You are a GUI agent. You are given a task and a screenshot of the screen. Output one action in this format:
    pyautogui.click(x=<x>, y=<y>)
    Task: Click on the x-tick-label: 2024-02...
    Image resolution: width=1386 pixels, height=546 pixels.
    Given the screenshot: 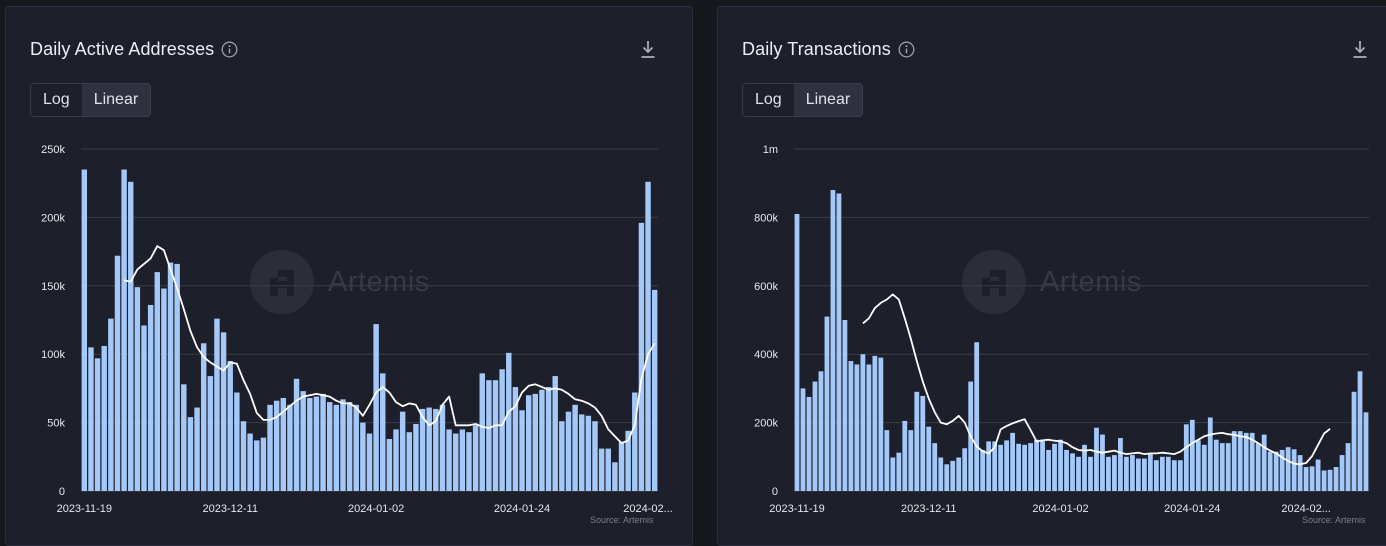 What is the action you would take?
    pyautogui.click(x=1306, y=509)
    